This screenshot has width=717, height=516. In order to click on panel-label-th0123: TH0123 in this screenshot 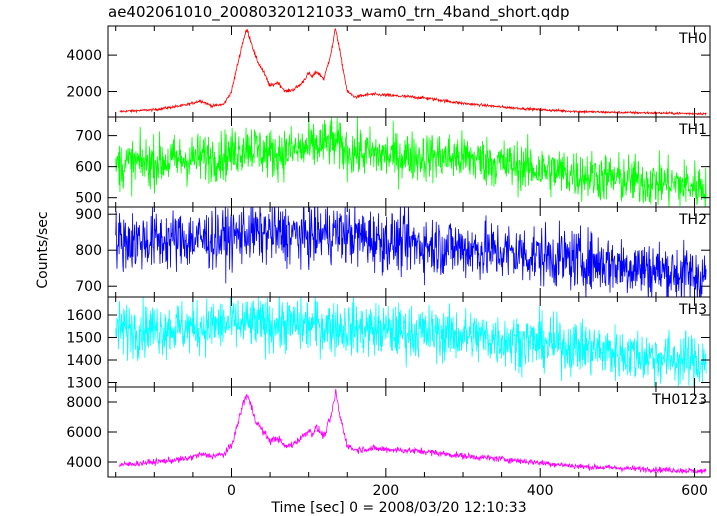, I will do `click(679, 400)`.